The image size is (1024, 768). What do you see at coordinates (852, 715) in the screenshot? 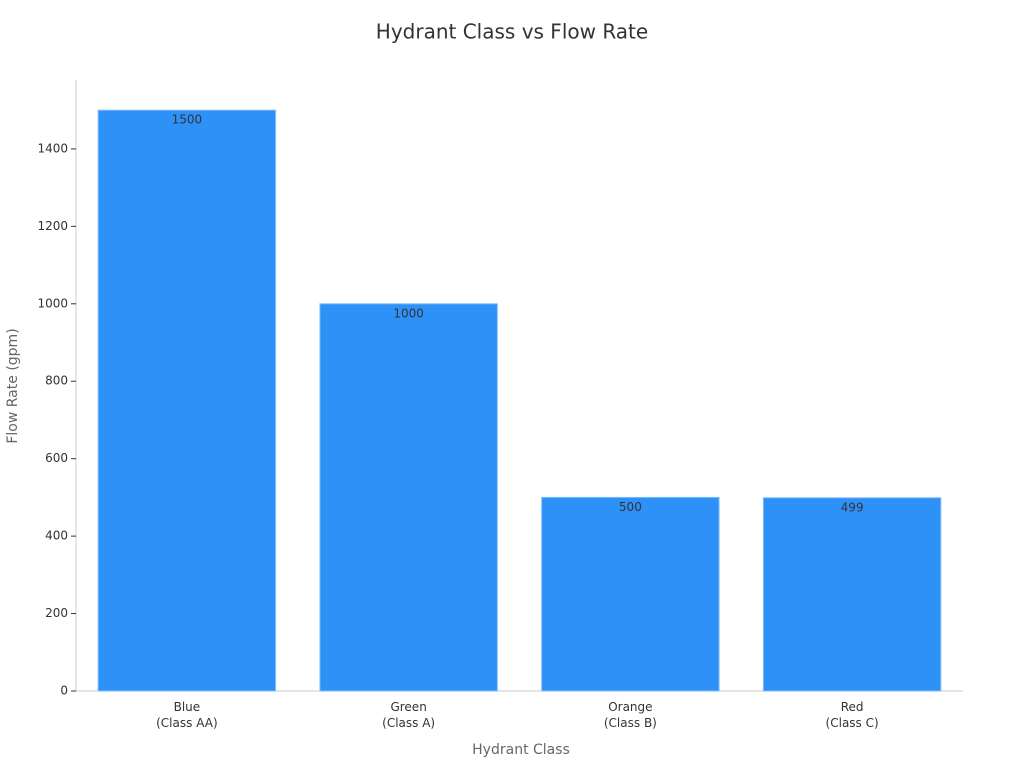
I see `x-tick-label: Red (Class C)` at bounding box center [852, 715].